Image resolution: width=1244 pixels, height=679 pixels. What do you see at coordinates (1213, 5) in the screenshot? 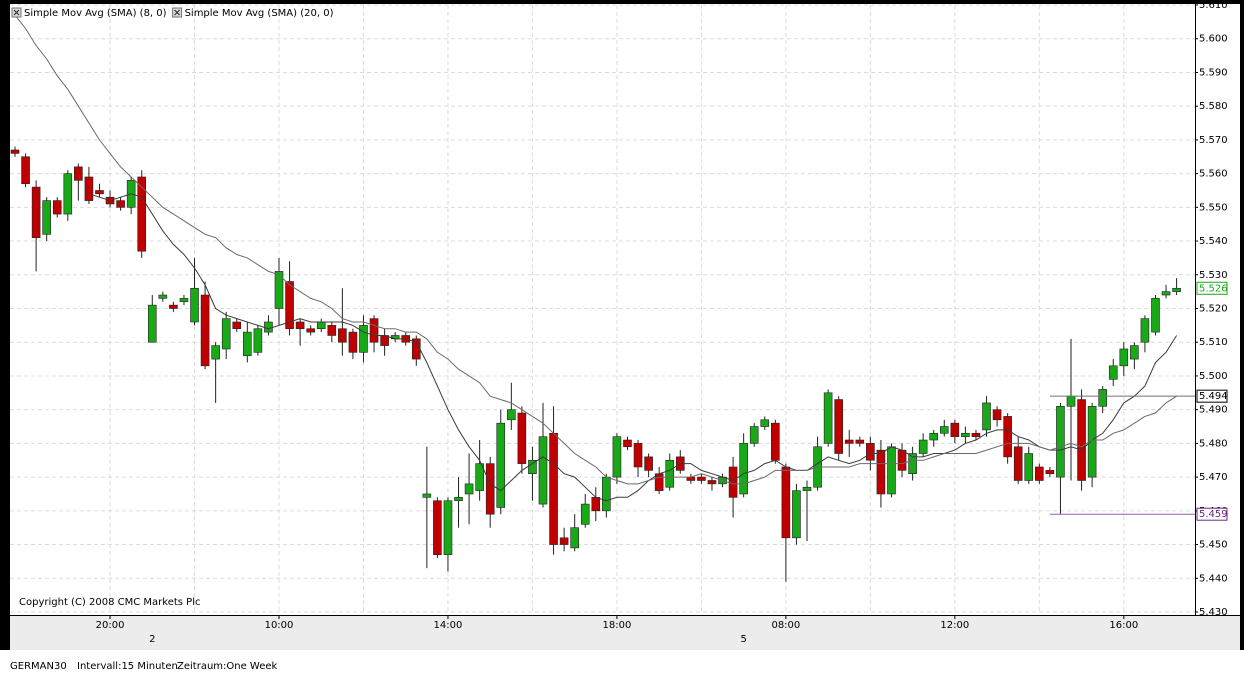
I see `y-tick-label: 5.610` at bounding box center [1213, 5].